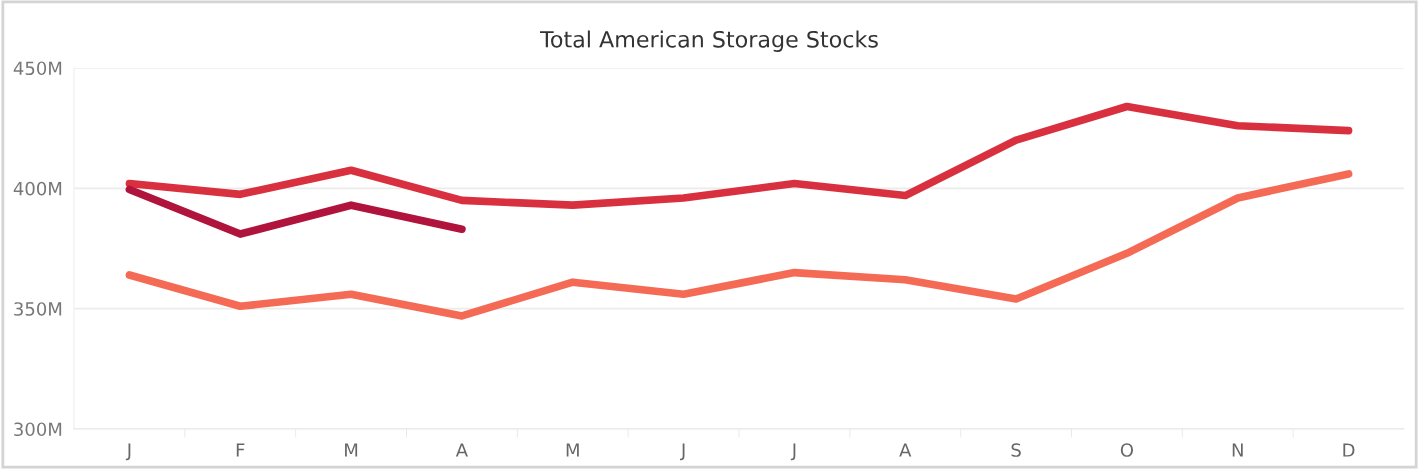  I want to click on y-tick-label: 450M, so click(37, 68).